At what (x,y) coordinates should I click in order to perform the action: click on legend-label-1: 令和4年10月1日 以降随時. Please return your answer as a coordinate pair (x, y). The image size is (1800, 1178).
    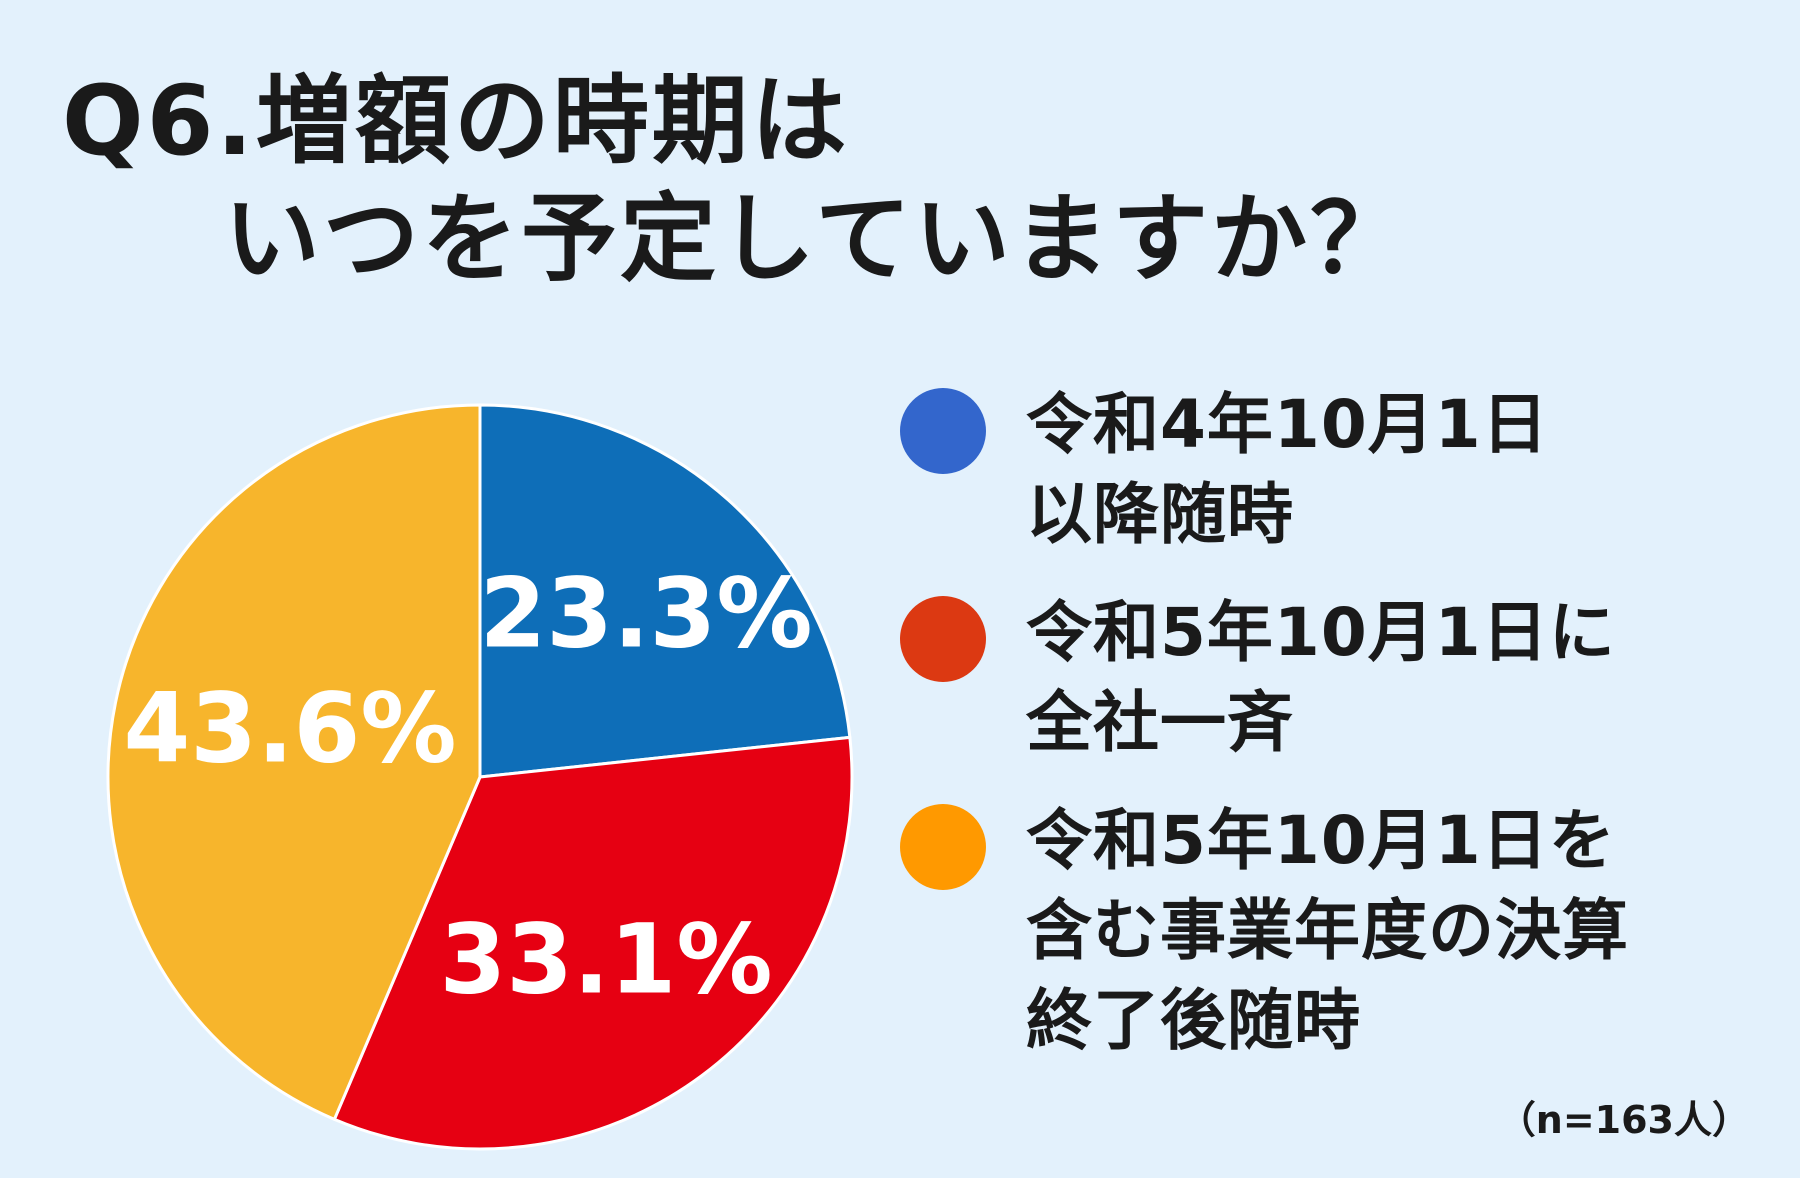
    Looking at the image, I should click on (1287, 469).